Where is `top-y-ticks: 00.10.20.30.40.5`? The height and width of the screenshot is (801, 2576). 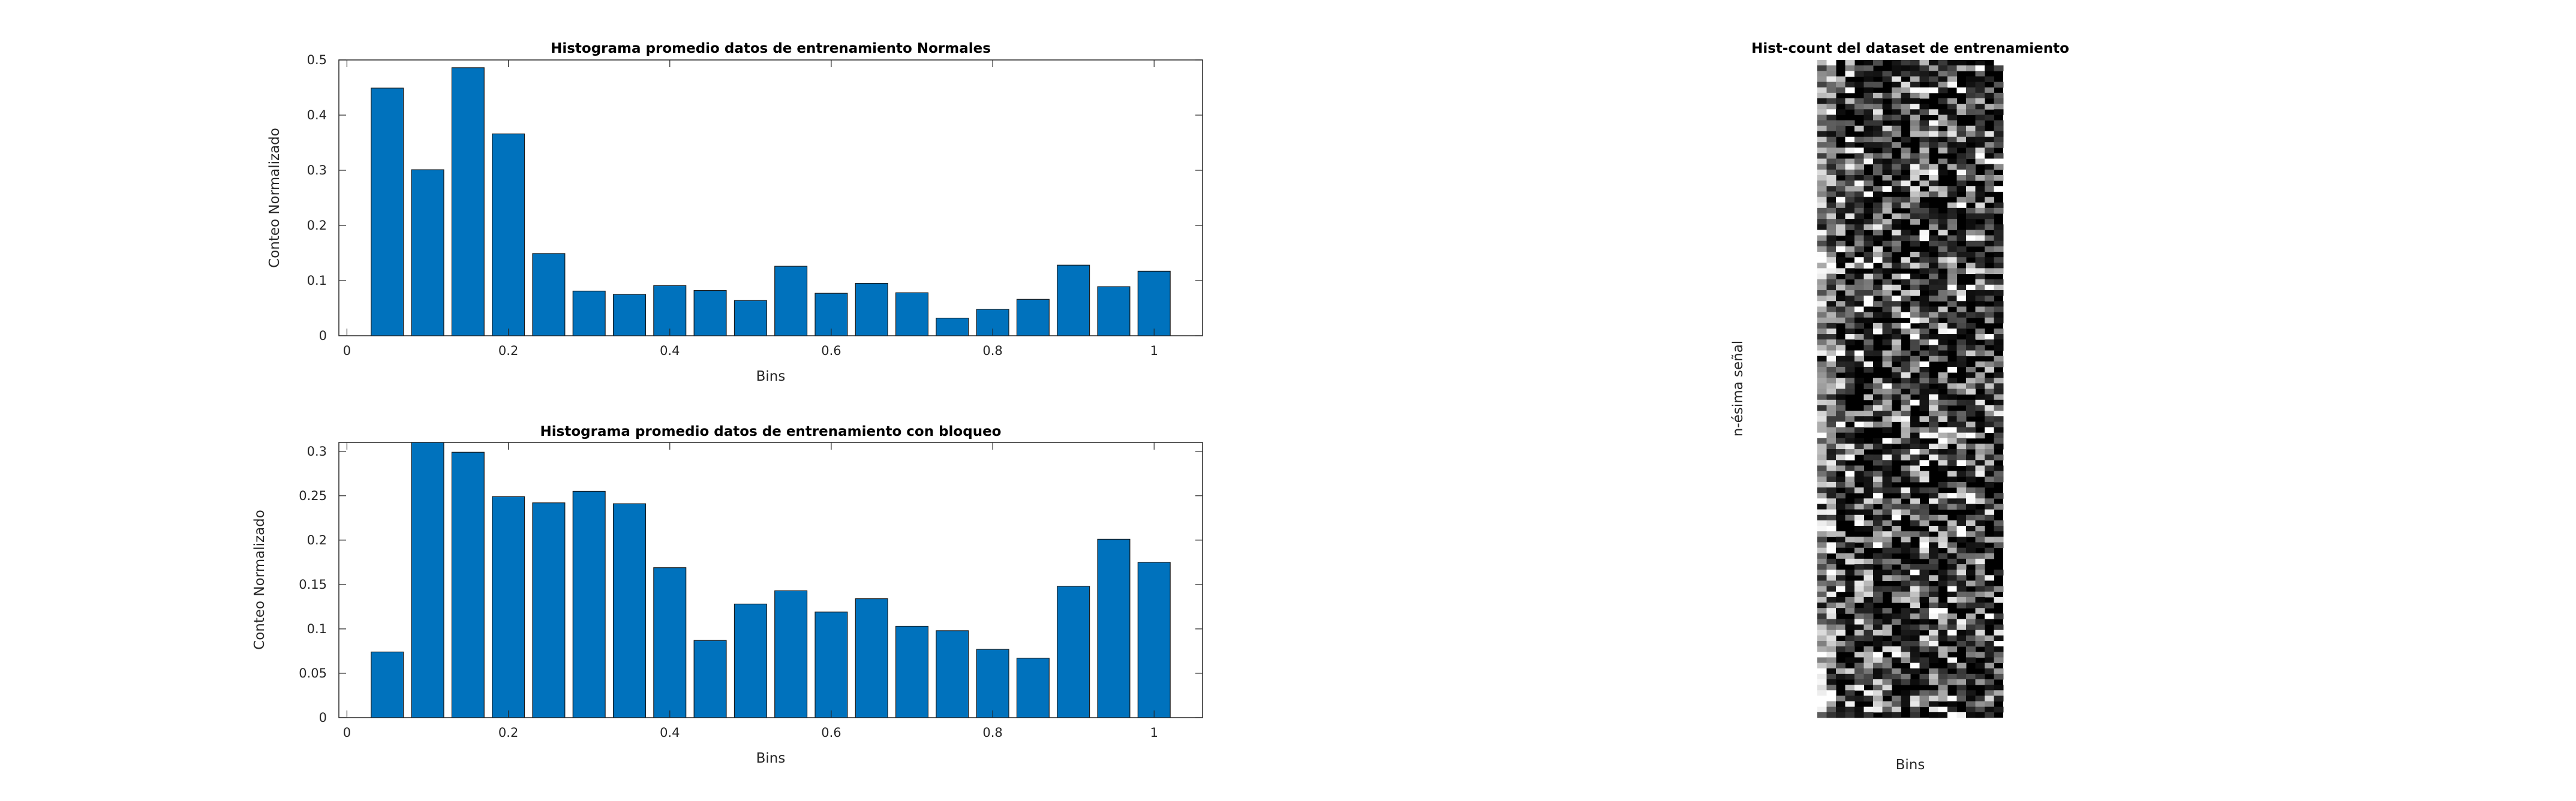
top-y-ticks: 00.10.20.30.40.5 is located at coordinates (755, 198).